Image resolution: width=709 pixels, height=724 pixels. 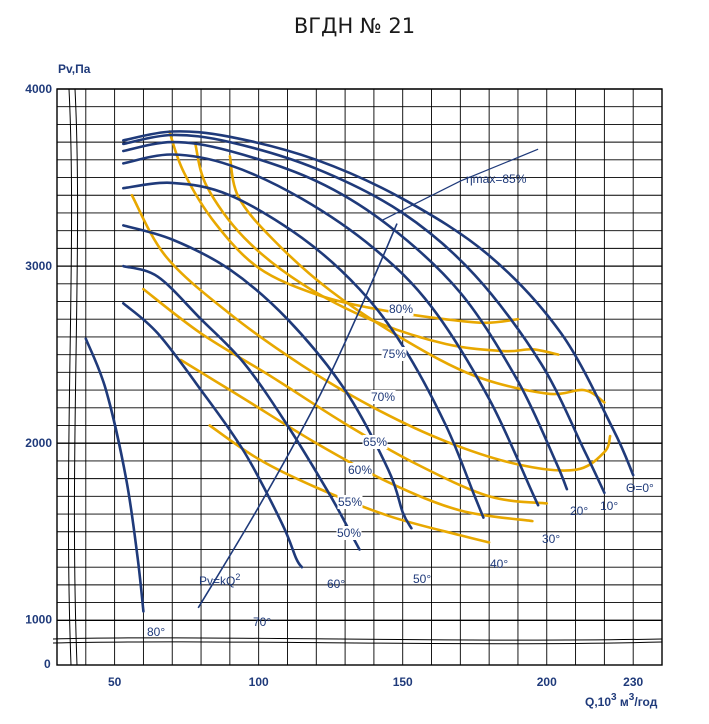 I want to click on efficiency-label-60pct: 60%, so click(x=360, y=470).